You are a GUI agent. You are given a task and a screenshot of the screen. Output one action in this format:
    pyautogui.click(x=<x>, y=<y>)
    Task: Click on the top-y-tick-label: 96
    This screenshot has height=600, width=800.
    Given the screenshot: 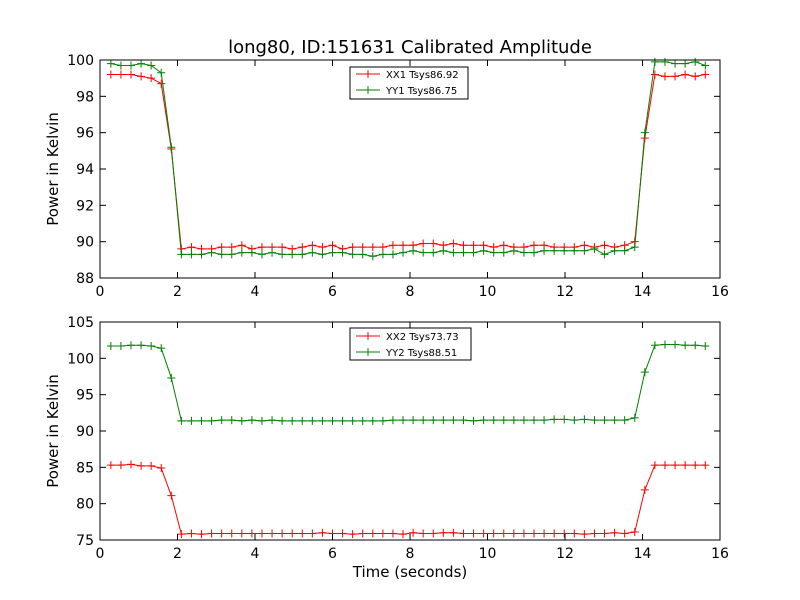 What is the action you would take?
    pyautogui.click(x=85, y=134)
    